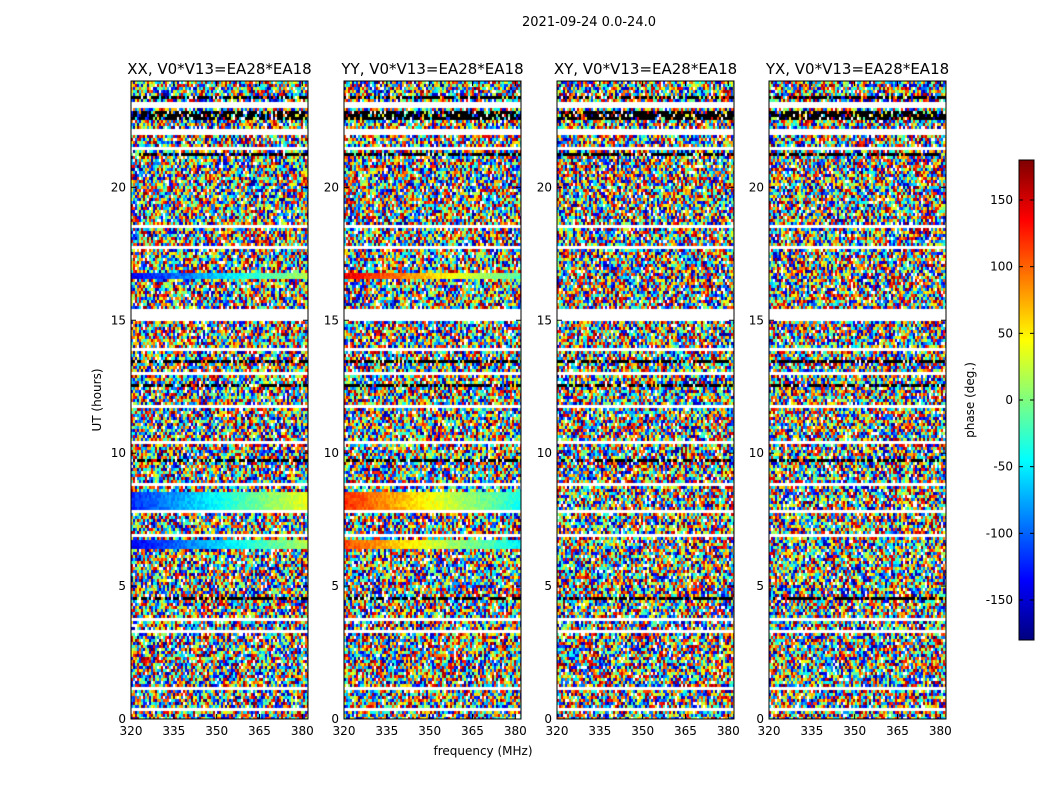 The height and width of the screenshot is (800, 1050). Describe the element at coordinates (482, 751) in the screenshot. I see `x-axis-label: frequency (MHz)` at that location.